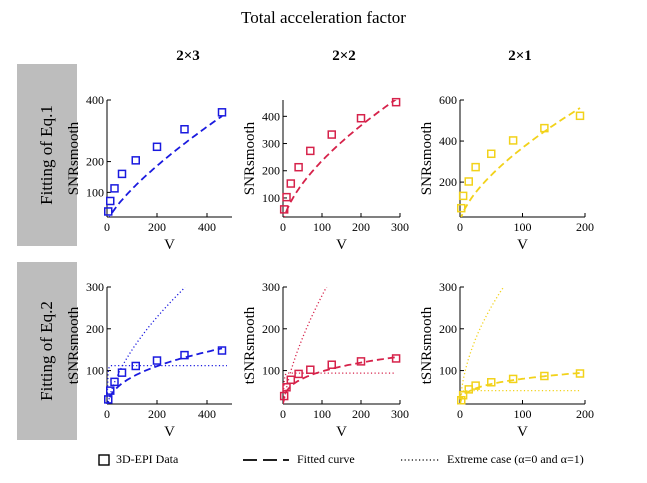 The height and width of the screenshot is (483, 647). I want to click on legend-data-label: 3D-EPI Data, so click(147, 459).